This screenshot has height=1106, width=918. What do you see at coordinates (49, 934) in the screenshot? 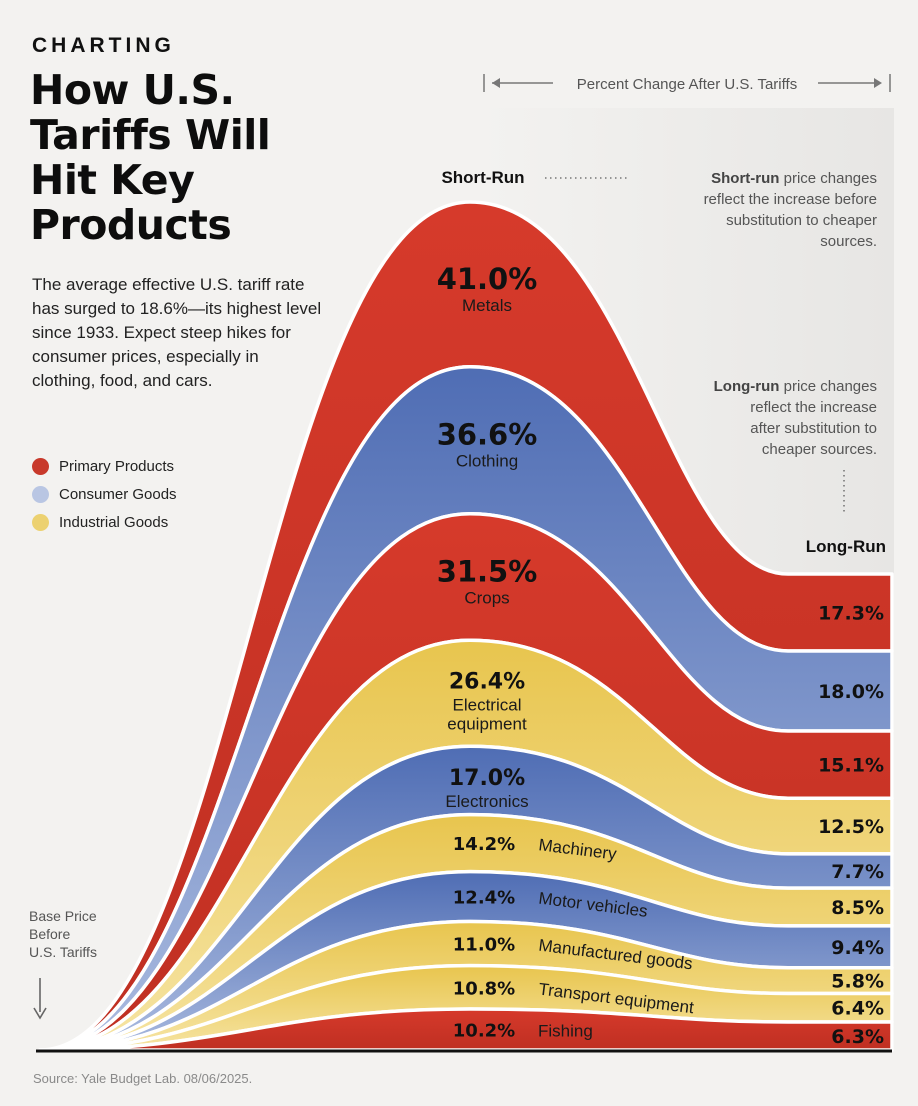
I see `base-label-line: Before` at bounding box center [49, 934].